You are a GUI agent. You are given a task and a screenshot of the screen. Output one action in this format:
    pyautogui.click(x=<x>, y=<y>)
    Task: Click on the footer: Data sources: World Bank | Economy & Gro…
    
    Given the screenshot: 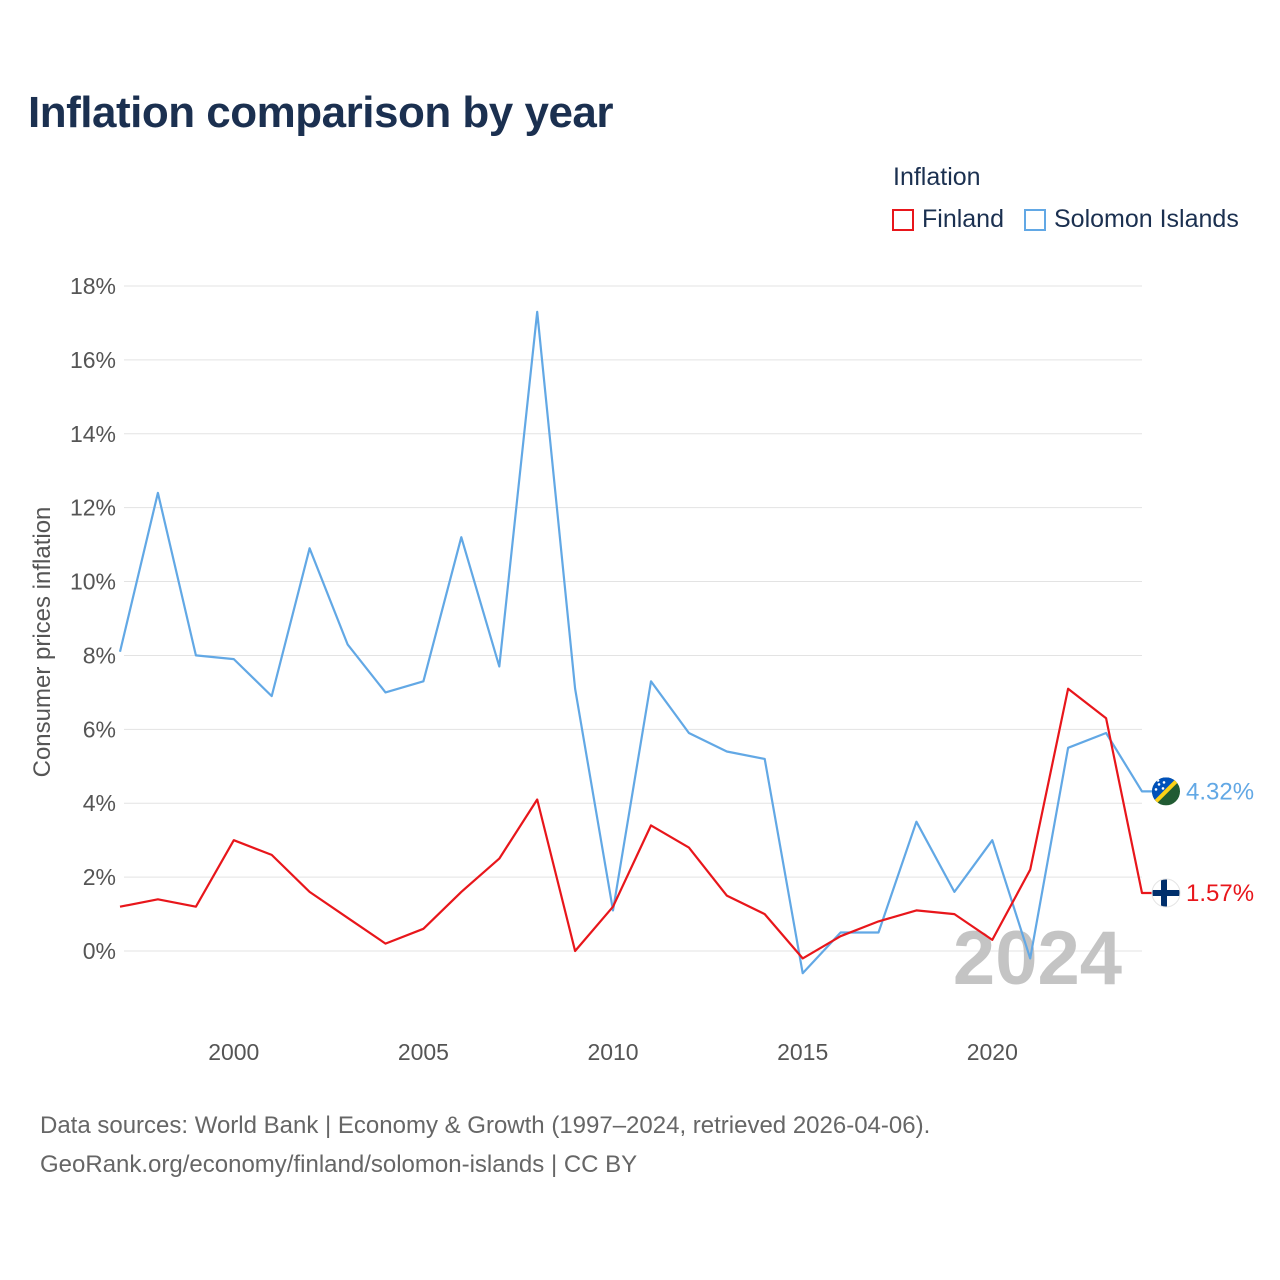 What is the action you would take?
    pyautogui.click(x=485, y=1145)
    